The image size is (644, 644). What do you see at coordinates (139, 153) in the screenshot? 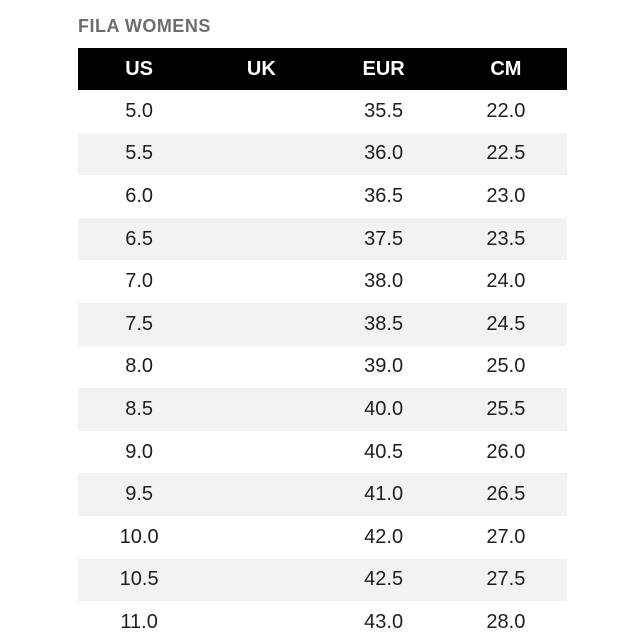
I see `cell-us: 5.5` at bounding box center [139, 153].